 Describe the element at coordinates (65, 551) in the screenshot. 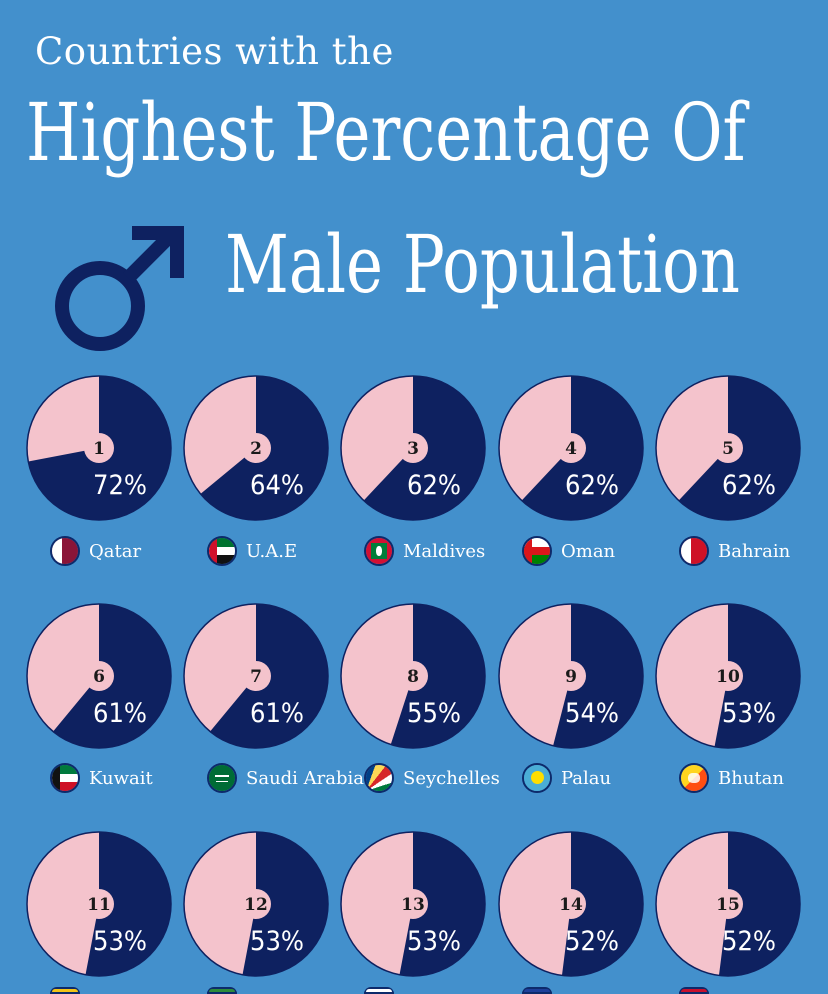

I see `qatar-flag-icon` at that location.